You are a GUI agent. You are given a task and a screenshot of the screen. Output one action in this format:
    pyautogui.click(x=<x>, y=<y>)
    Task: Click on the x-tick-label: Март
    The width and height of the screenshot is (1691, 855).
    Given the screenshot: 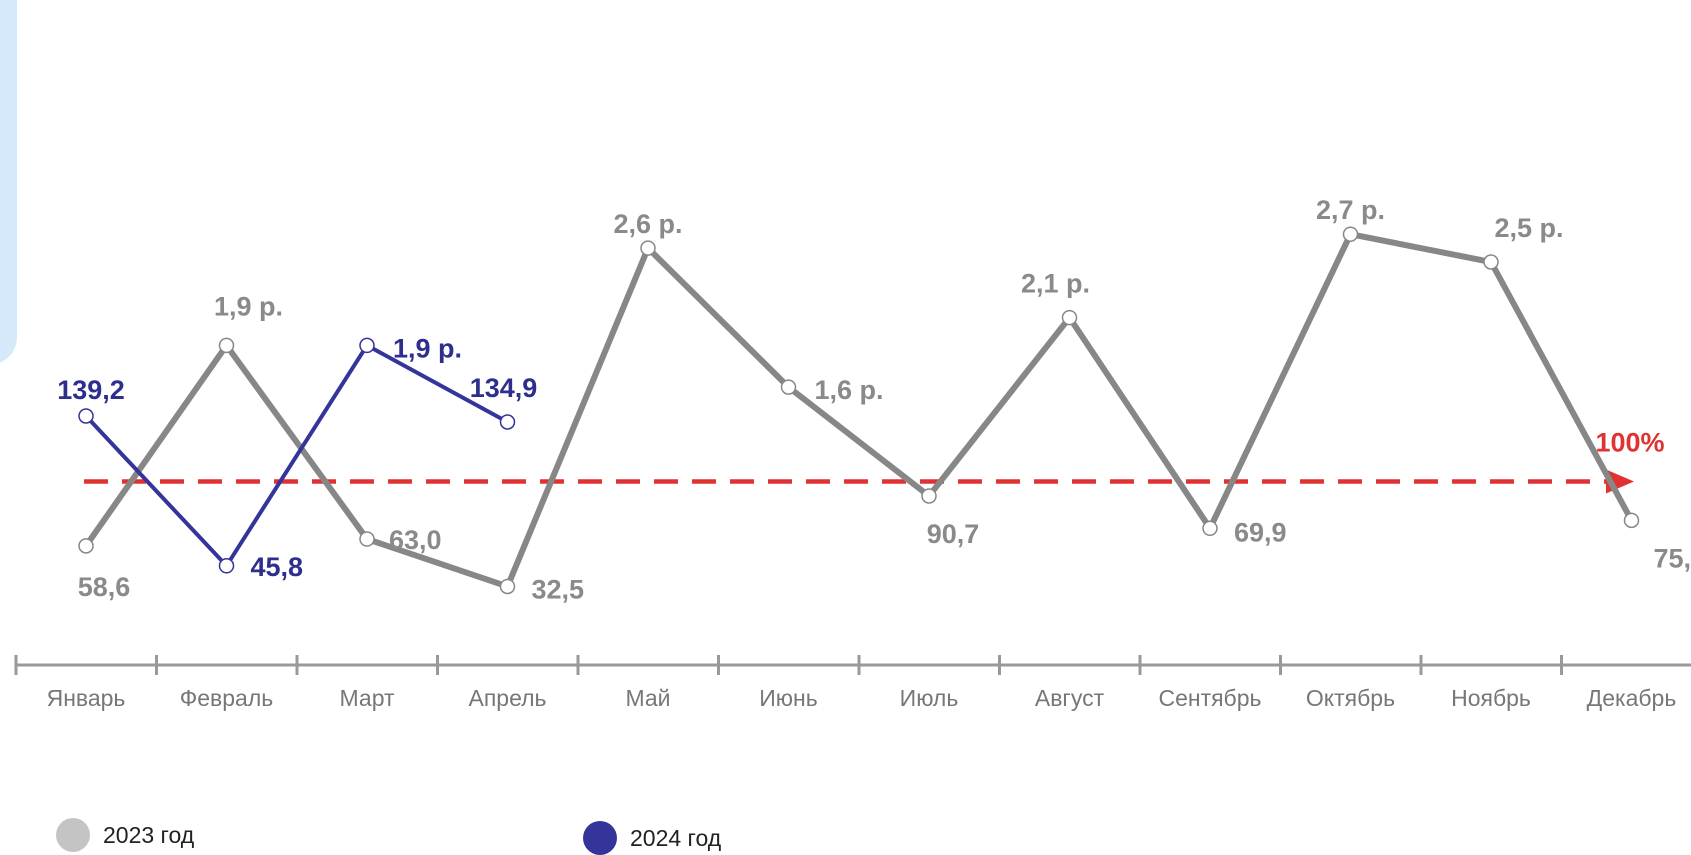 What is the action you would take?
    pyautogui.click(x=366, y=698)
    